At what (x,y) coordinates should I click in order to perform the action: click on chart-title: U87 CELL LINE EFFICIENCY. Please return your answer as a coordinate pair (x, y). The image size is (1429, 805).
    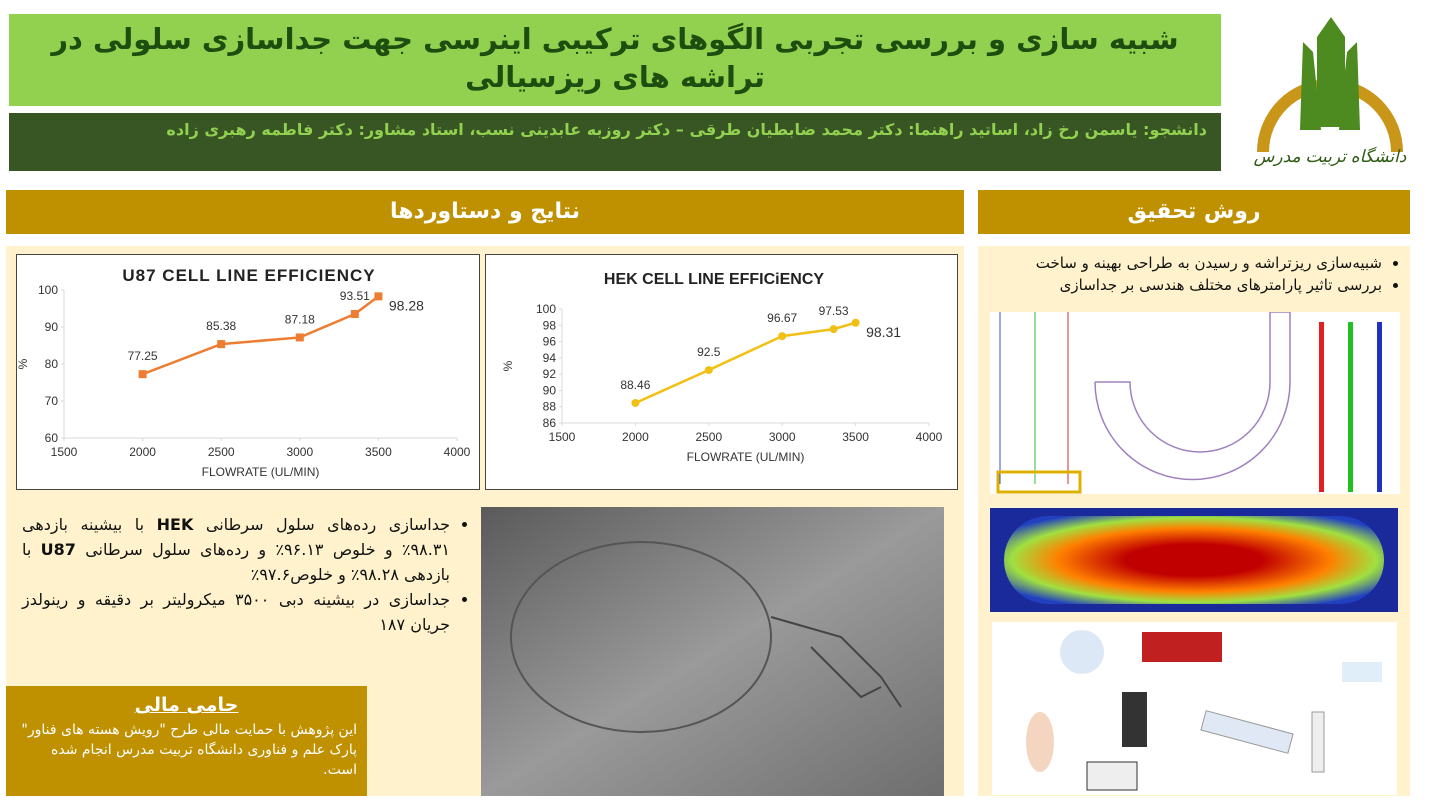
    Looking at the image, I should click on (248, 275).